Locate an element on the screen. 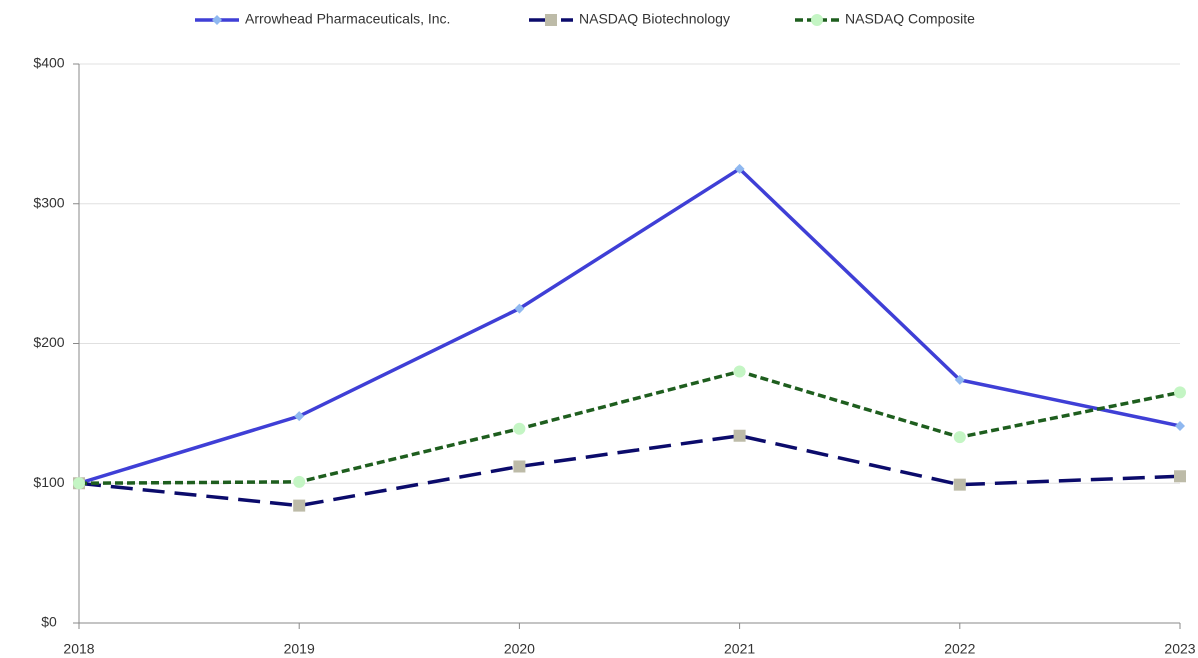 The height and width of the screenshot is (658, 1198). x-tick-label: 2023 is located at coordinates (1179, 649).